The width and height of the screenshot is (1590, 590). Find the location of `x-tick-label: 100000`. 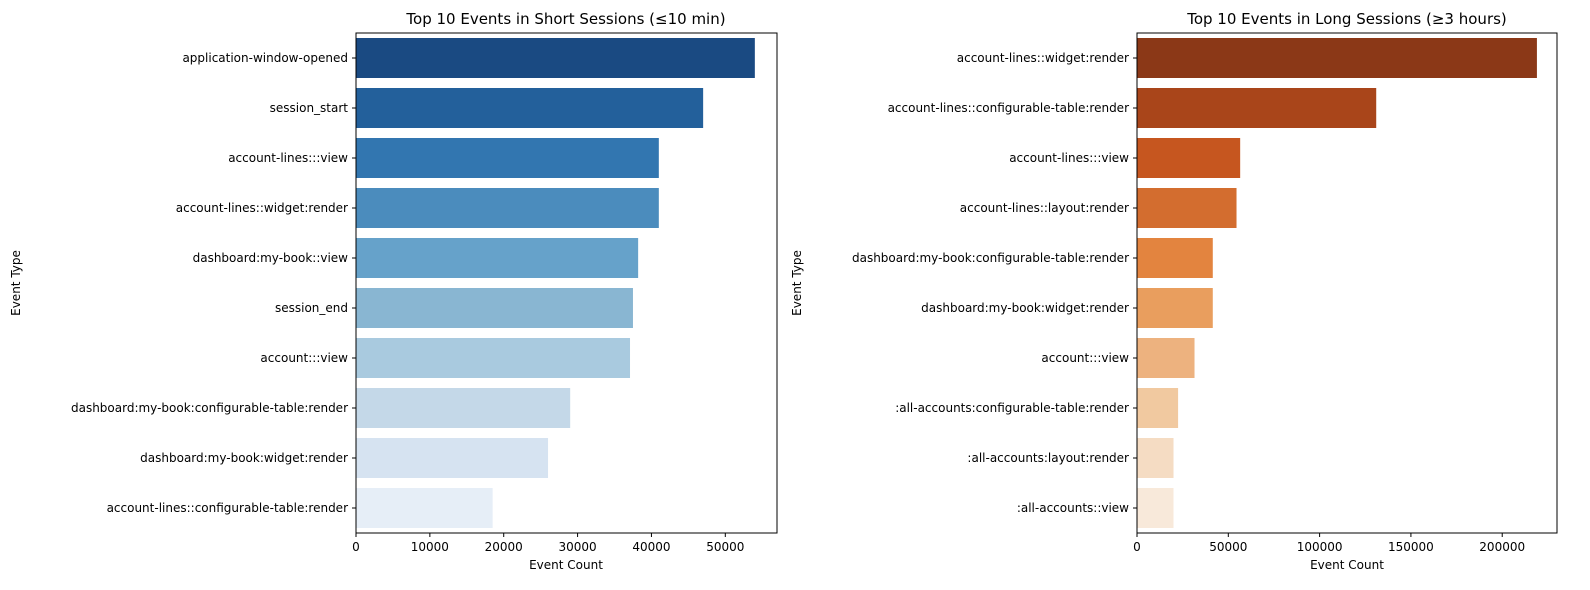

x-tick-label: 100000 is located at coordinates (1320, 547).